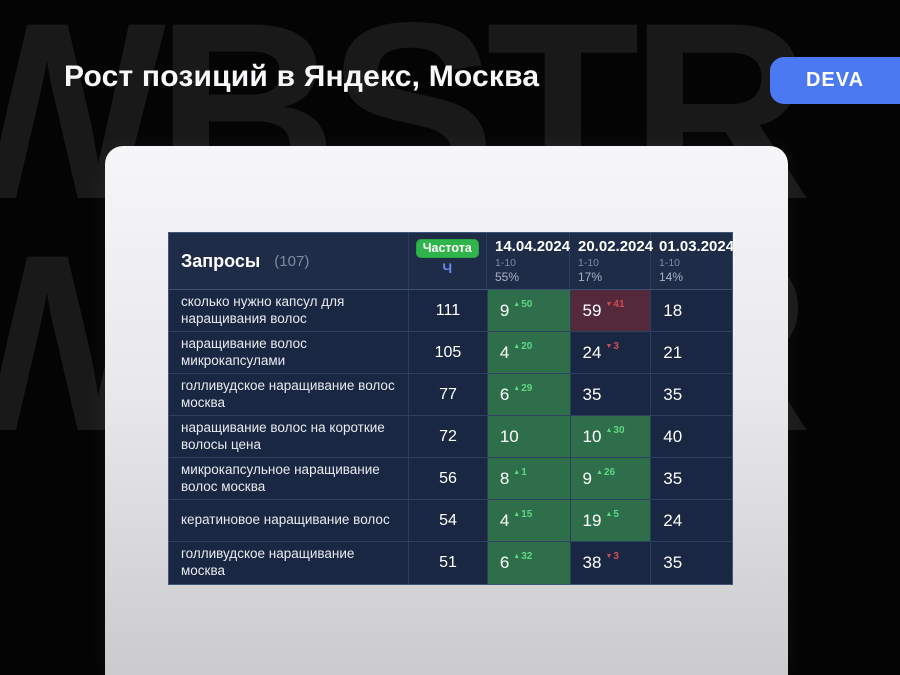 Image resolution: width=900 pixels, height=675 pixels. Describe the element at coordinates (614, 304) in the screenshot. I see `delta-badge: 41` at that location.